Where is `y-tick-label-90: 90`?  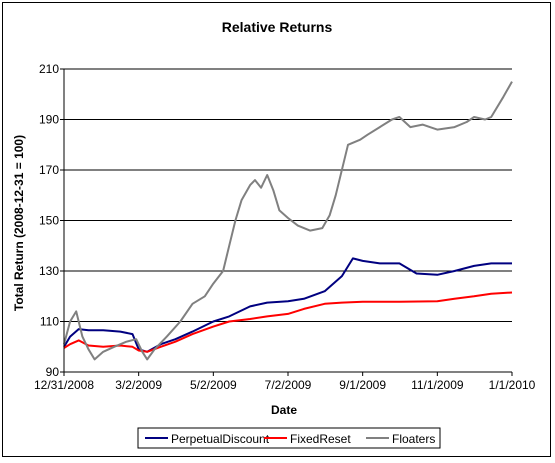 y-tick-label-90: 90 is located at coordinates (53, 372).